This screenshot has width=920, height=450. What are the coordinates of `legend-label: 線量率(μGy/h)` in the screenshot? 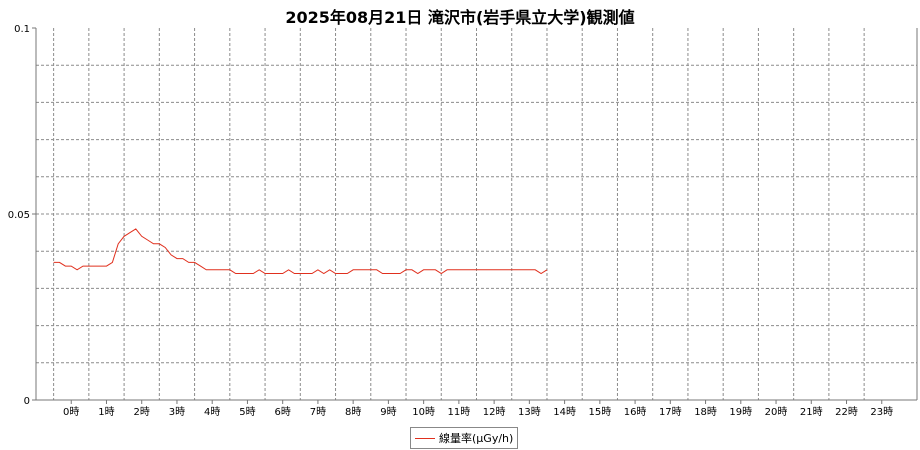 It's located at (476, 438).